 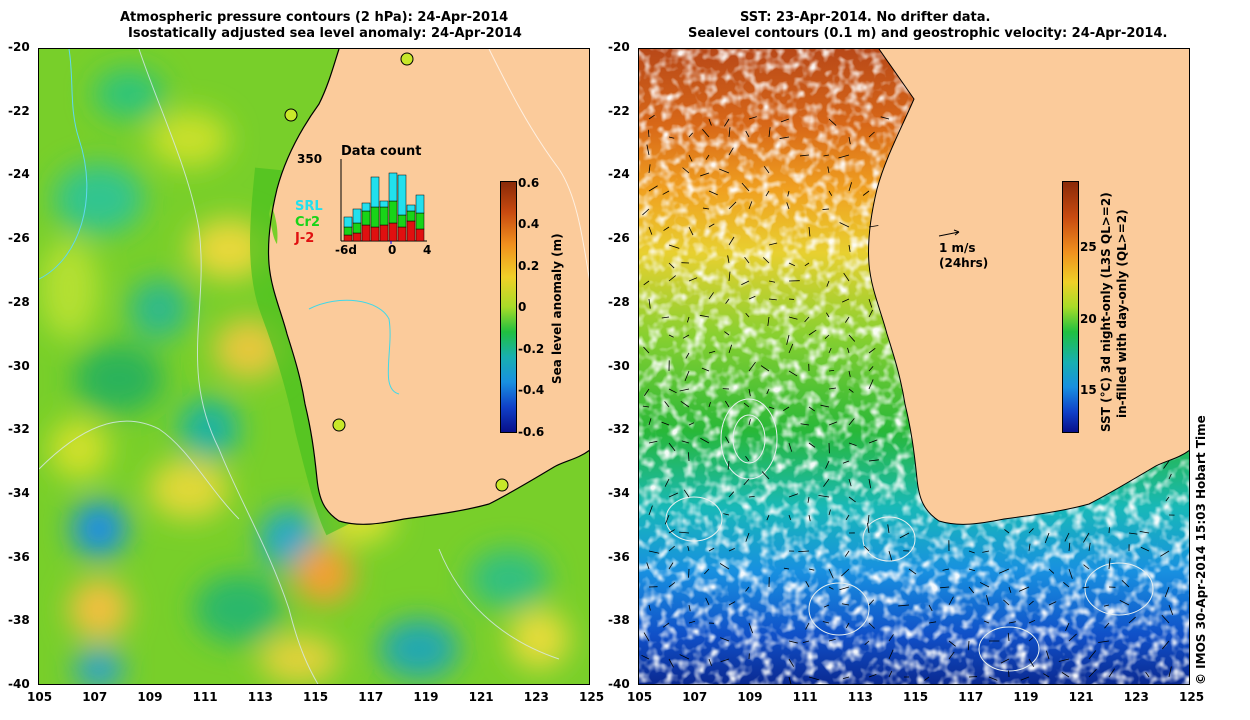 What do you see at coordinates (531, 432) in the screenshot?
I see `sla-cb-tick: -0.6` at bounding box center [531, 432].